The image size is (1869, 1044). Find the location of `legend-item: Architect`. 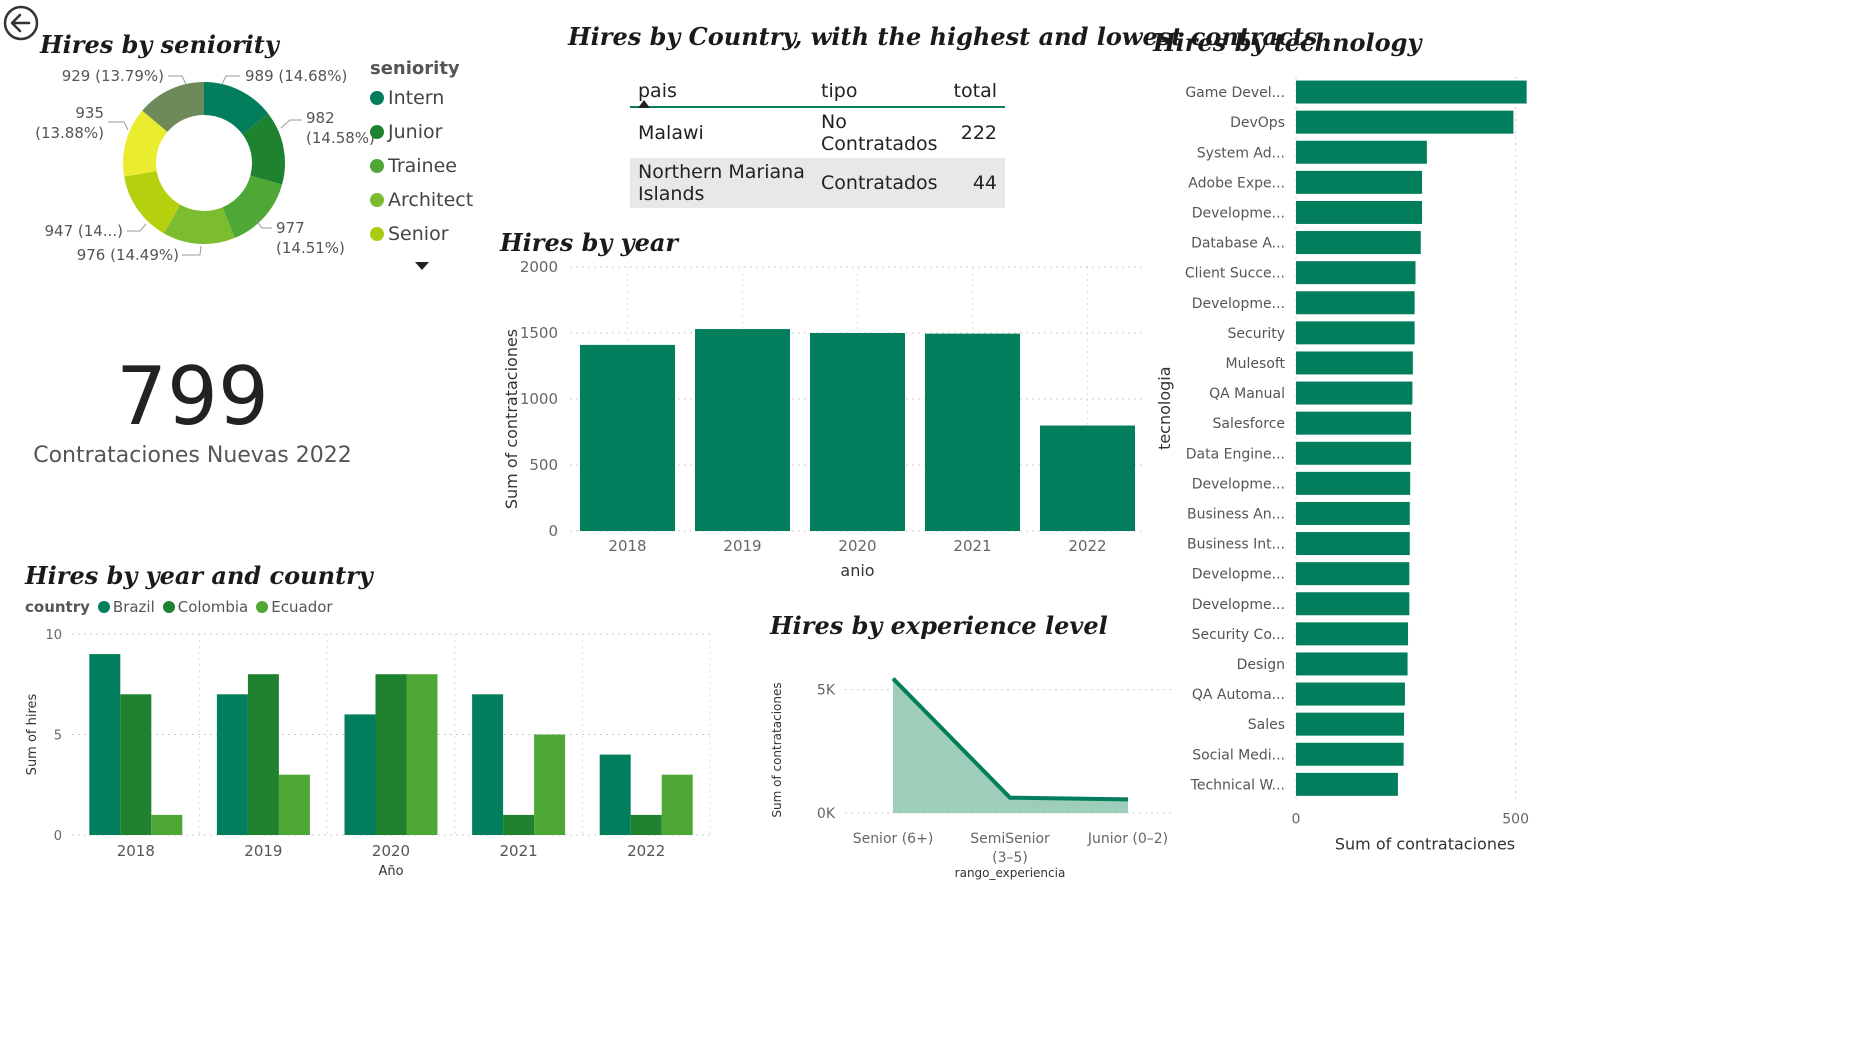

legend-item: Architect is located at coordinates (421, 200).